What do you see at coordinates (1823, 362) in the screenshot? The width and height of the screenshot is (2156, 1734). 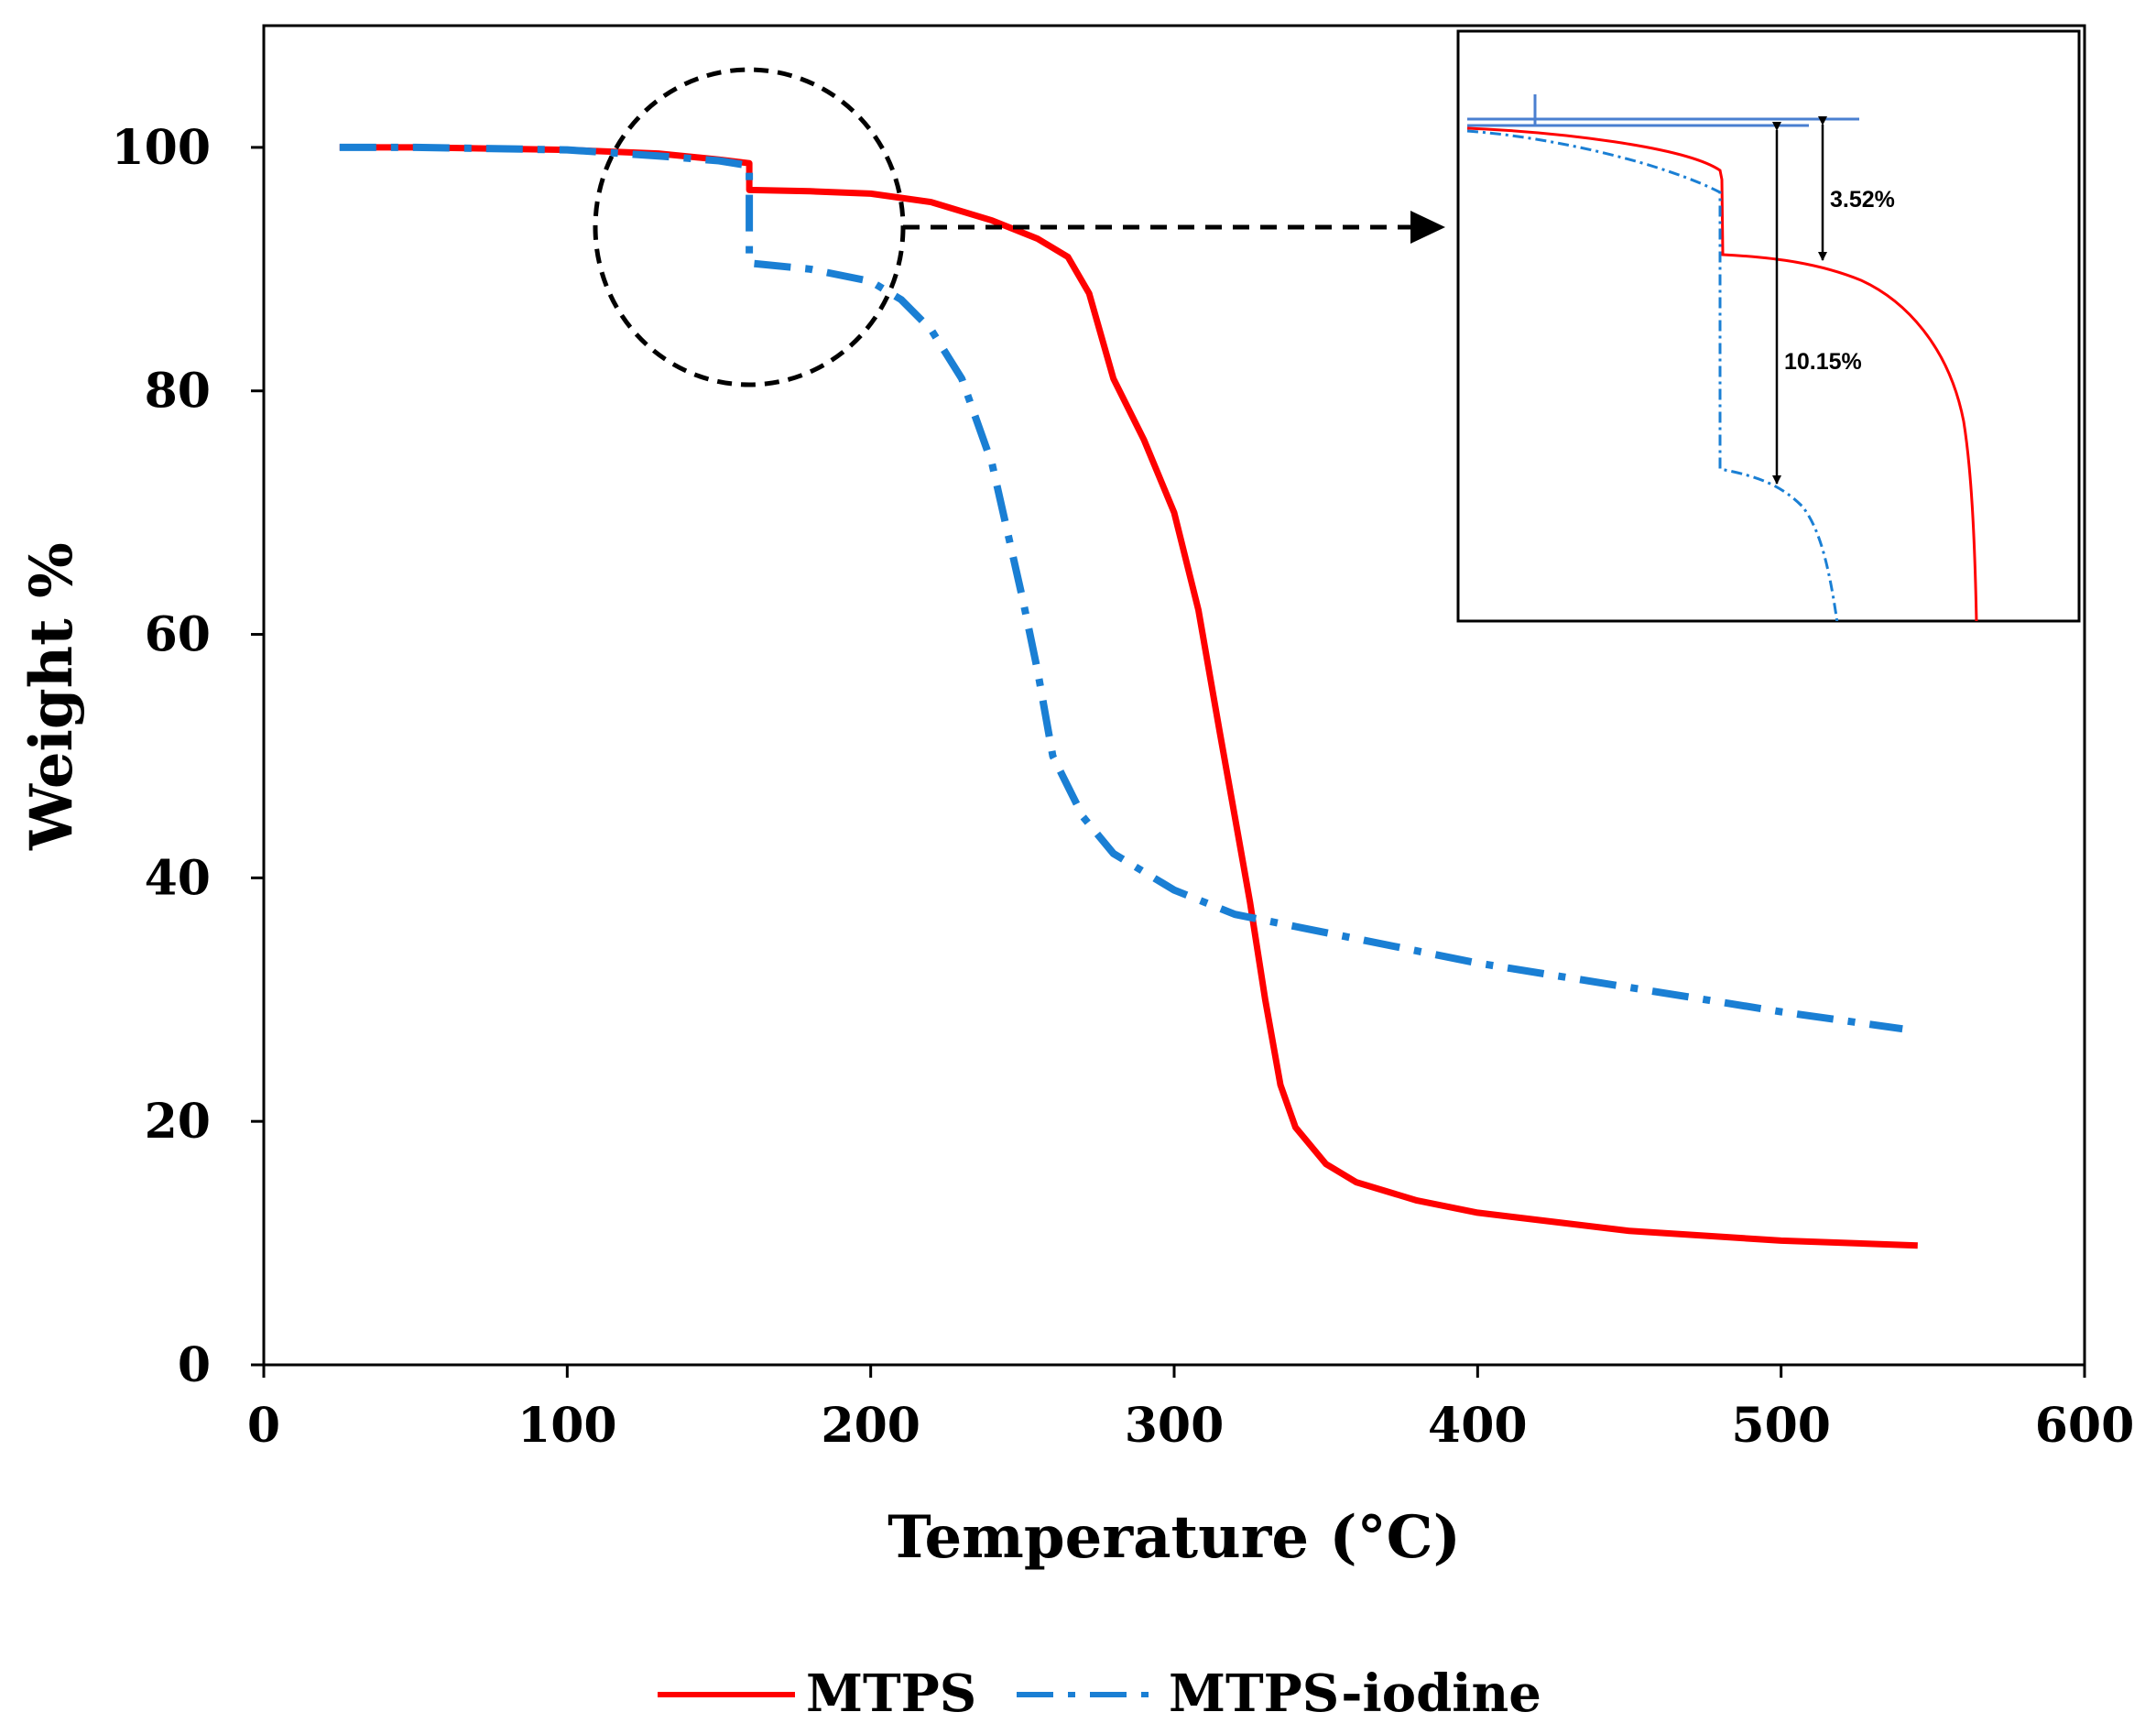 I see `inset-label-1015: 10.15%` at bounding box center [1823, 362].